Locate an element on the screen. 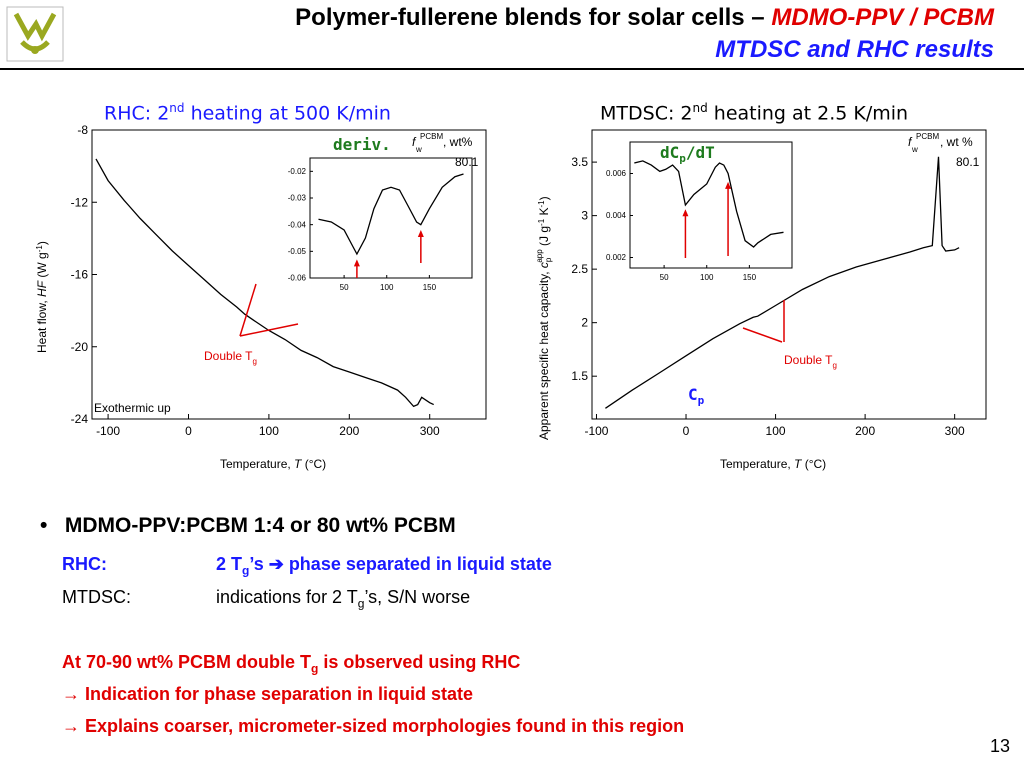 This screenshot has height=768, width=1024. rhc-double-tg-label: Double Tg is located at coordinates (230, 357).